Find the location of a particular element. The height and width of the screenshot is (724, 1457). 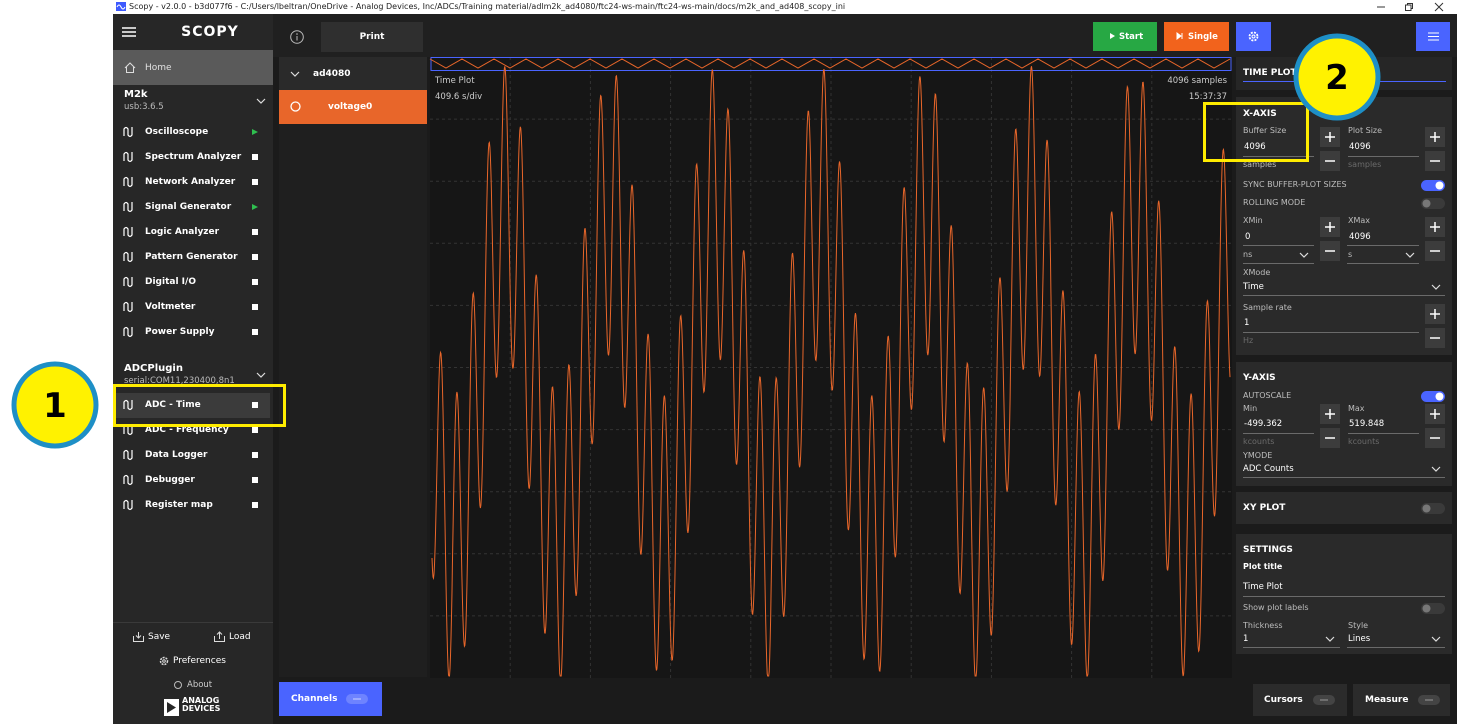

print-label: Print is located at coordinates (372, 37).